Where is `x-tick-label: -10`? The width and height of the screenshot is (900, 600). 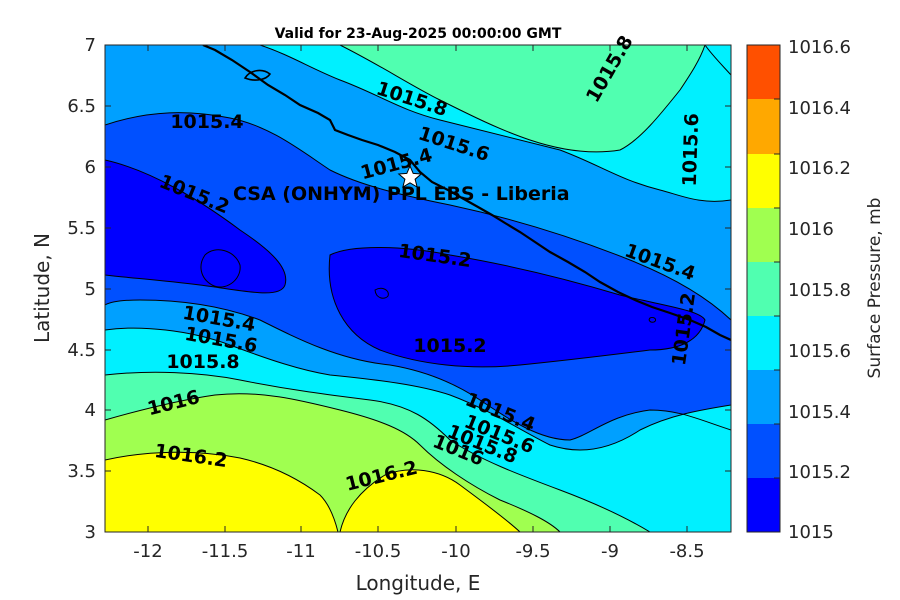 x-tick-label: -10 is located at coordinates (455, 551).